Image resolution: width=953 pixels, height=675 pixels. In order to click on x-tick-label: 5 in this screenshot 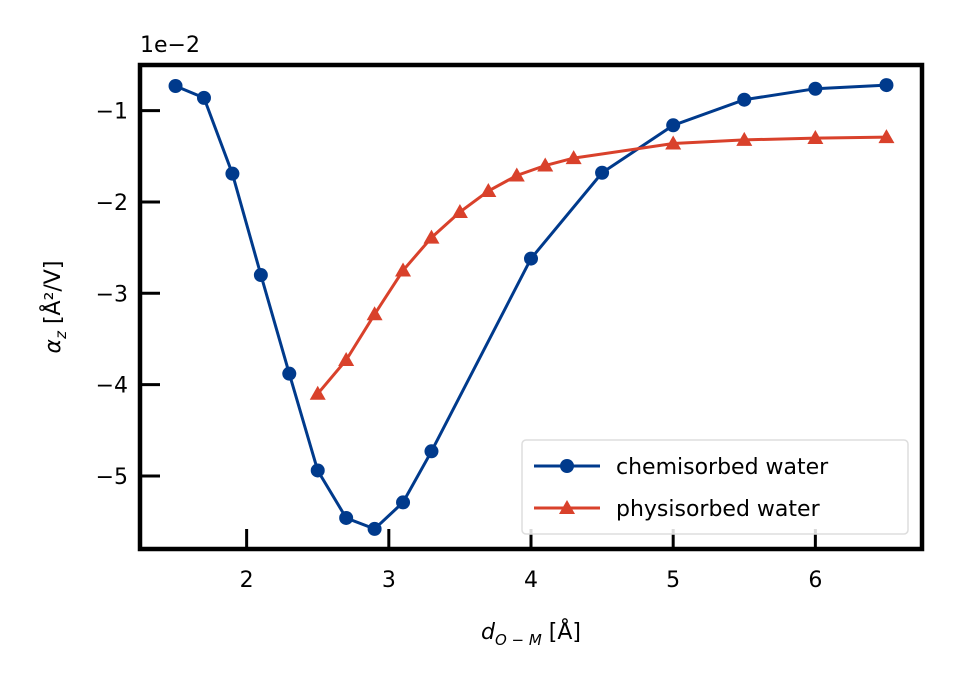, I will do `click(673, 580)`.